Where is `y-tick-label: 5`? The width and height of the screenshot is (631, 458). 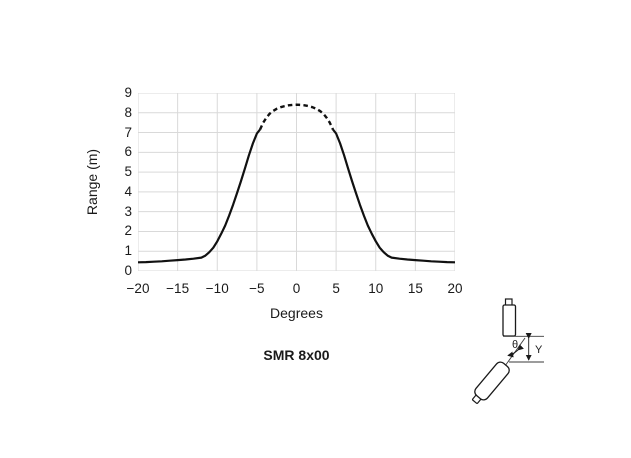
y-tick-label: 5 is located at coordinates (128, 172).